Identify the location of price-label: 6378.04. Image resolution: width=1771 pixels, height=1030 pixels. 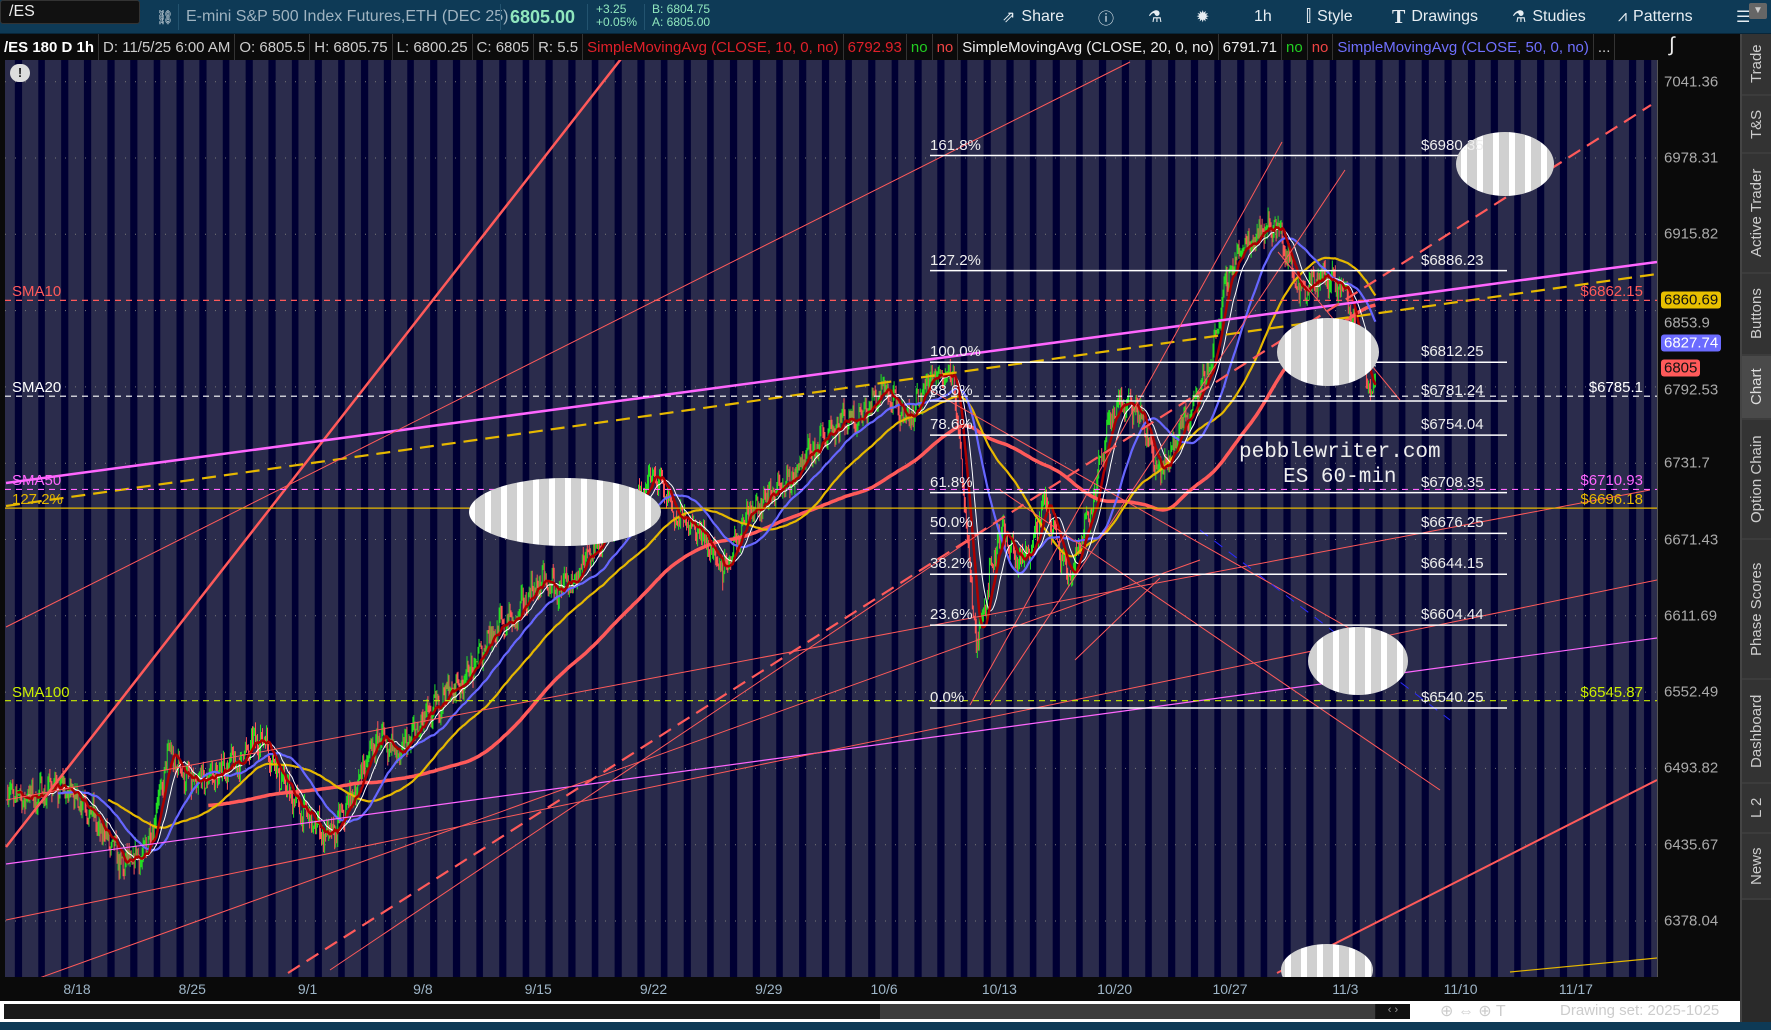
(1691, 921).